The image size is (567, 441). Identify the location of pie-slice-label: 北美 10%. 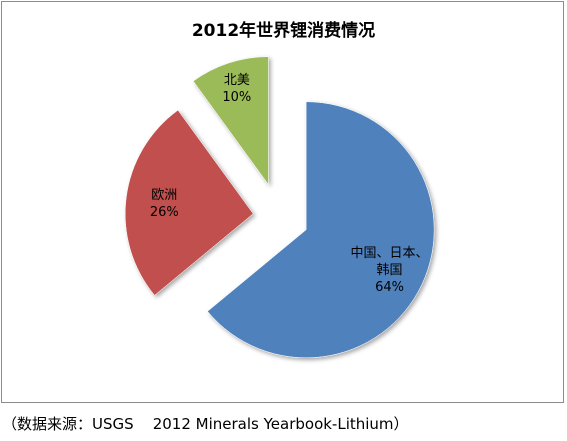
(236, 89).